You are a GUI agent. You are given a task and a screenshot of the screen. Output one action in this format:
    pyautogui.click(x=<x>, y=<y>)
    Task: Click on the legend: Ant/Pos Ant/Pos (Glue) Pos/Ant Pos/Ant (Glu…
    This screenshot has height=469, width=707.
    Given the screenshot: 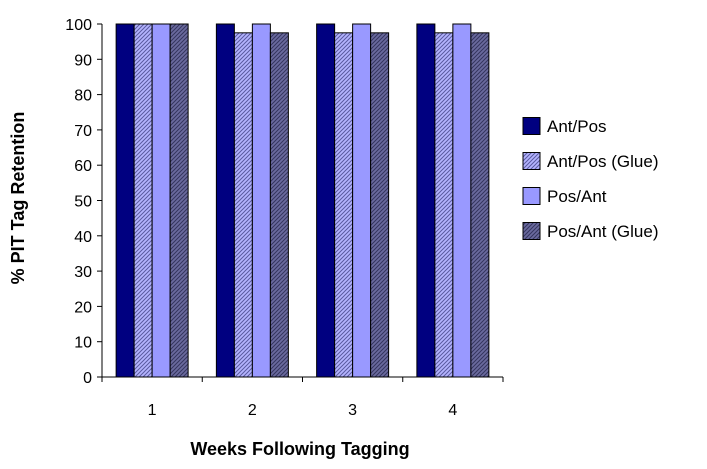 What is the action you would take?
    pyautogui.click(x=590, y=179)
    